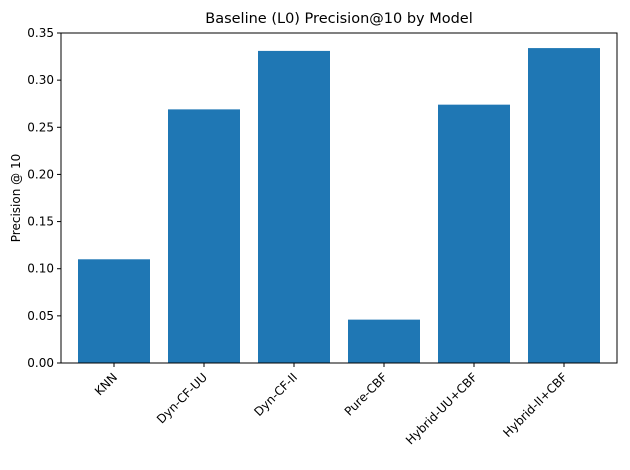  Describe the element at coordinates (366, 394) in the screenshot. I see `x-tick-label: Pure-CBF` at that location.